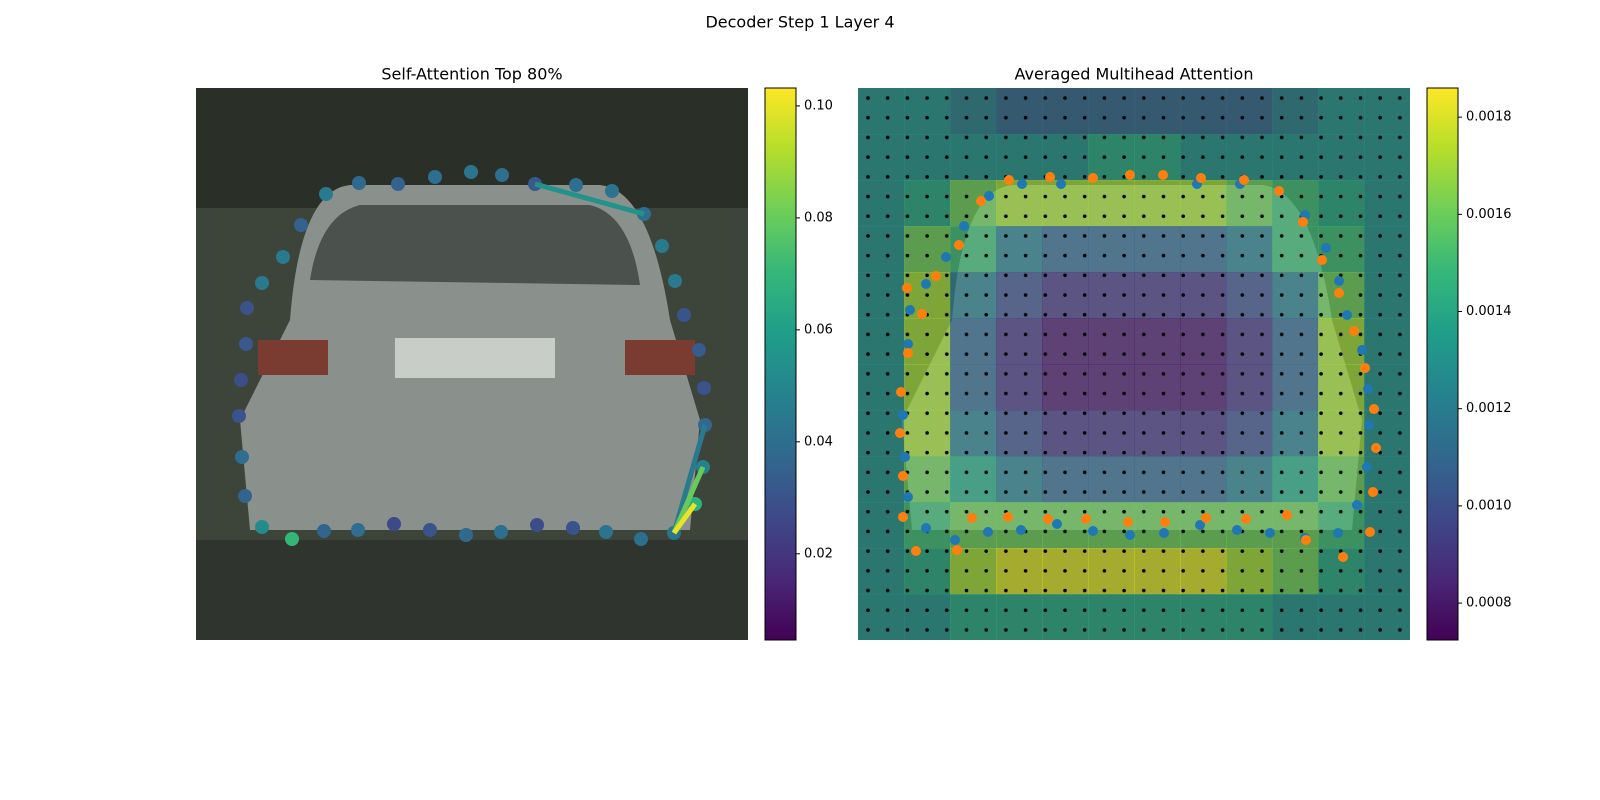 This screenshot has height=800, width=1600. What do you see at coordinates (1489, 408) in the screenshot?
I see `colorbar-tick-label: 0.0012` at bounding box center [1489, 408].